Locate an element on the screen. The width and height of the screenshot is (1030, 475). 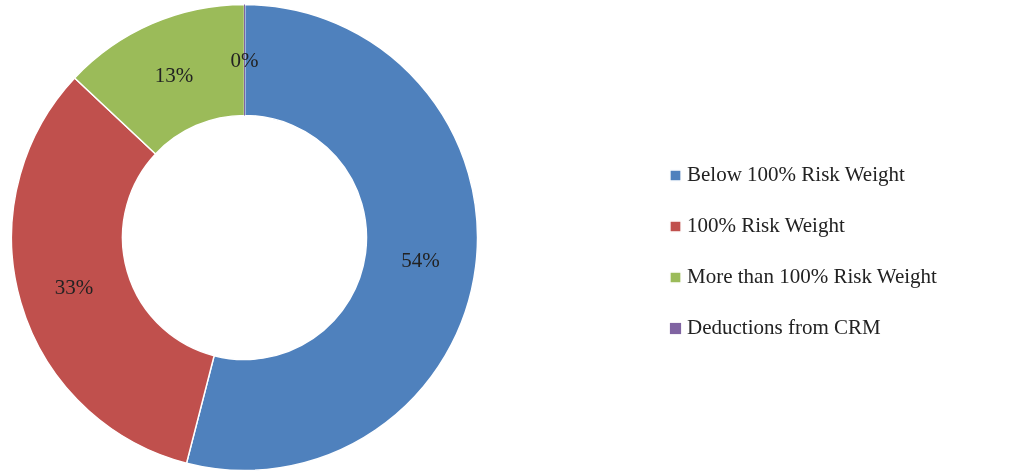
data-label: 13% is located at coordinates (174, 74).